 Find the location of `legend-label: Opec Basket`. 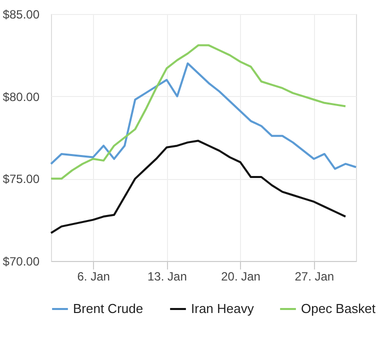

legend-label: Opec Basket is located at coordinates (338, 308).